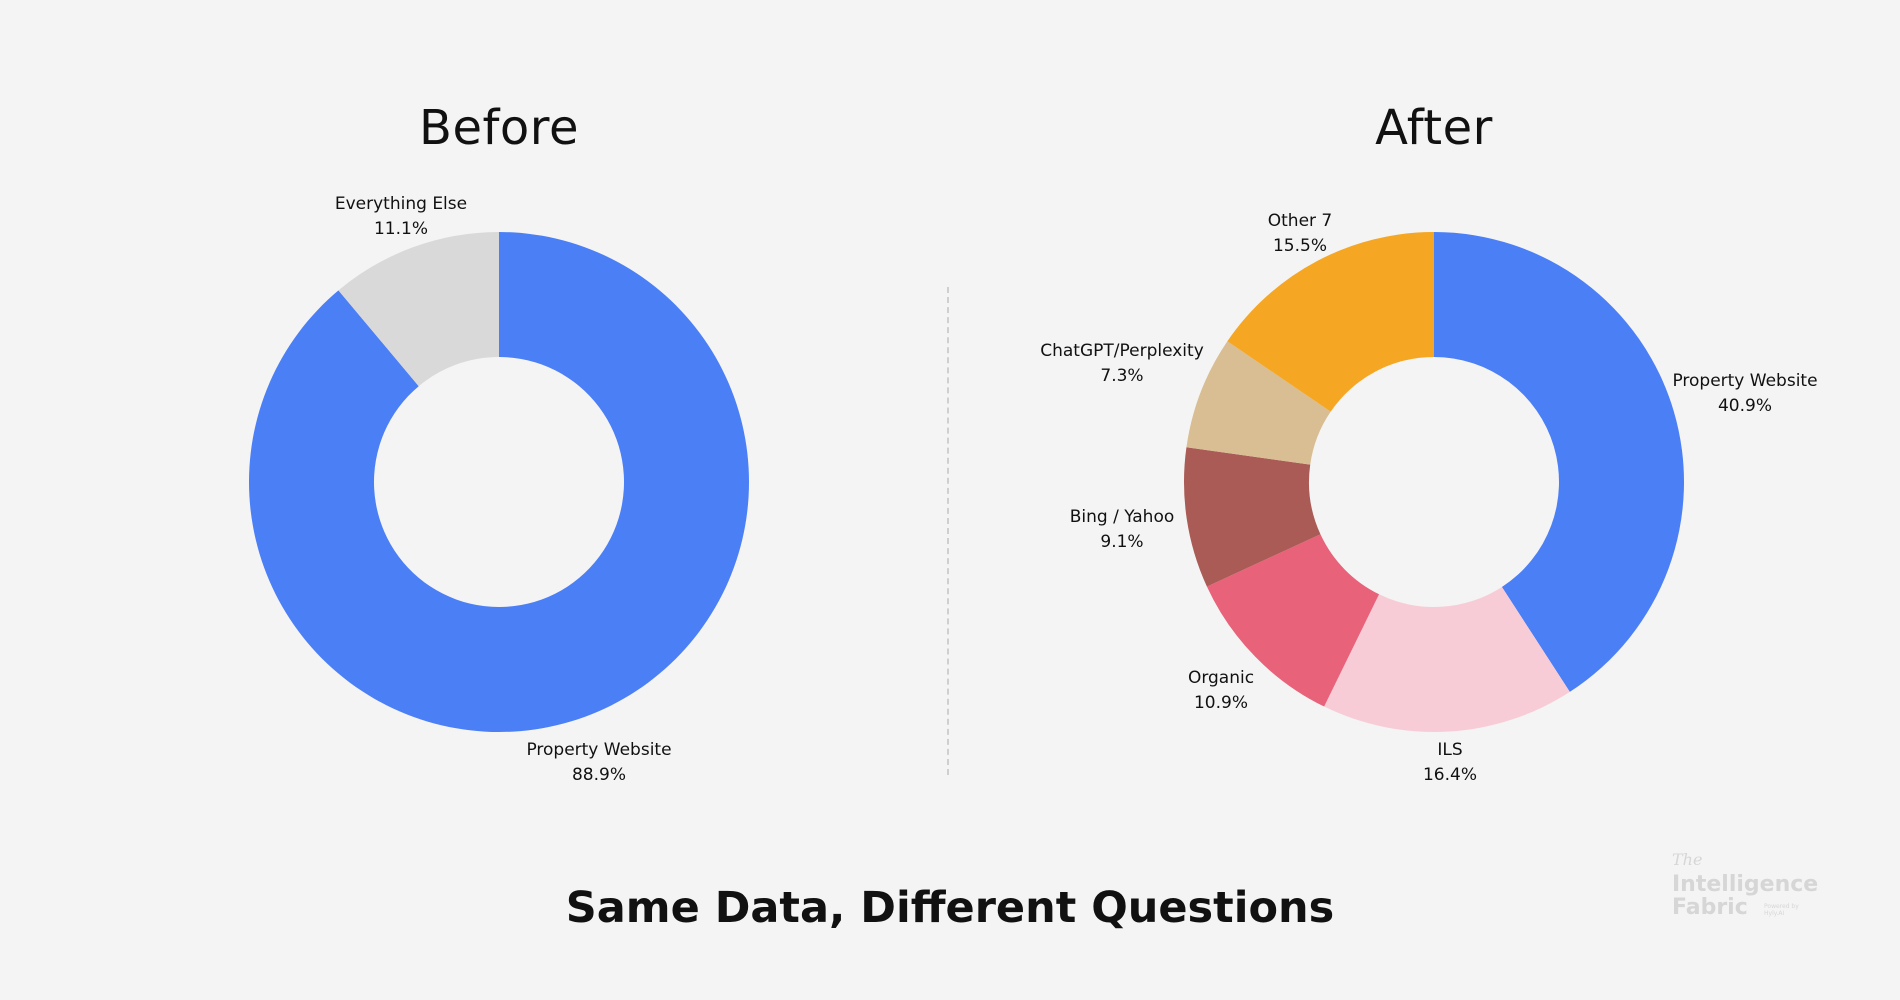 This screenshot has width=1900, height=1000. Describe the element at coordinates (1221, 703) in the screenshot. I see `slice-value-organic: 10.9%` at that location.